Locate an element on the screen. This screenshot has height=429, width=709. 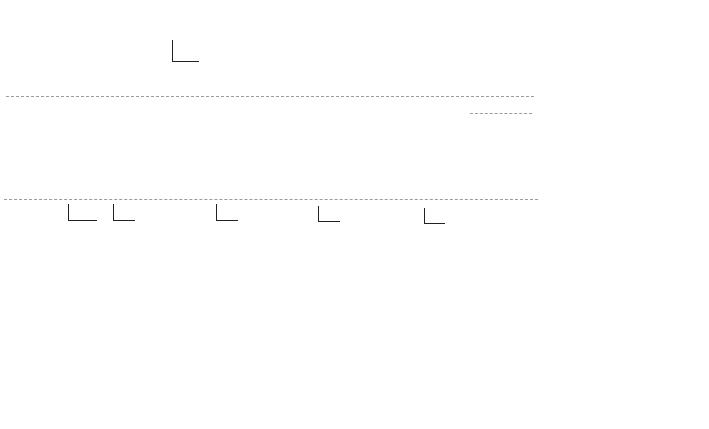
traces-c-wildtype is located at coordinates (53, 188).